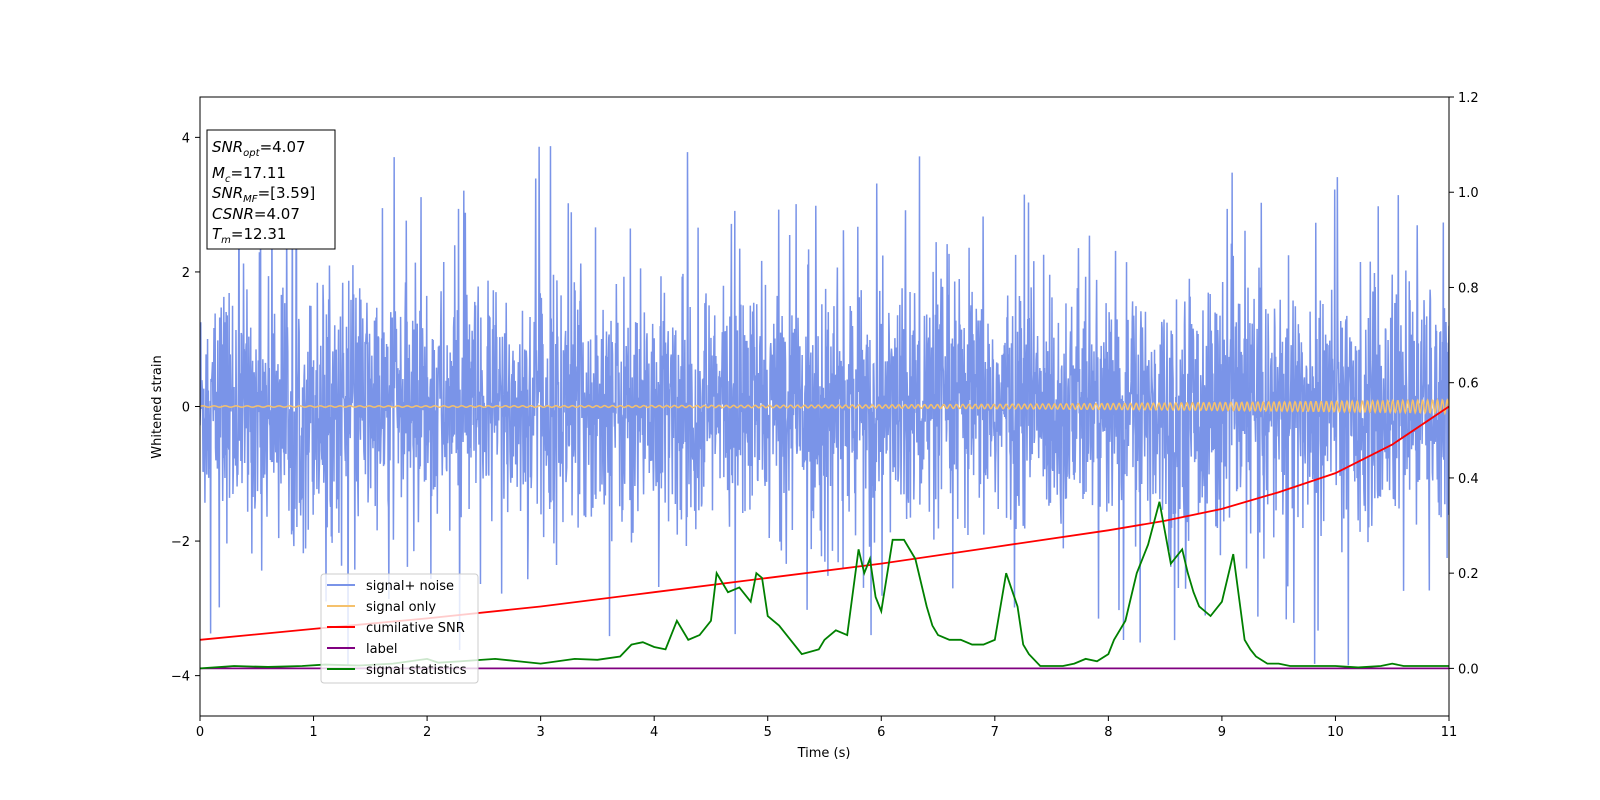 The height and width of the screenshot is (800, 1600). Describe the element at coordinates (410, 586) in the screenshot. I see `legend-label-signal-noise: signal+ noise` at that location.